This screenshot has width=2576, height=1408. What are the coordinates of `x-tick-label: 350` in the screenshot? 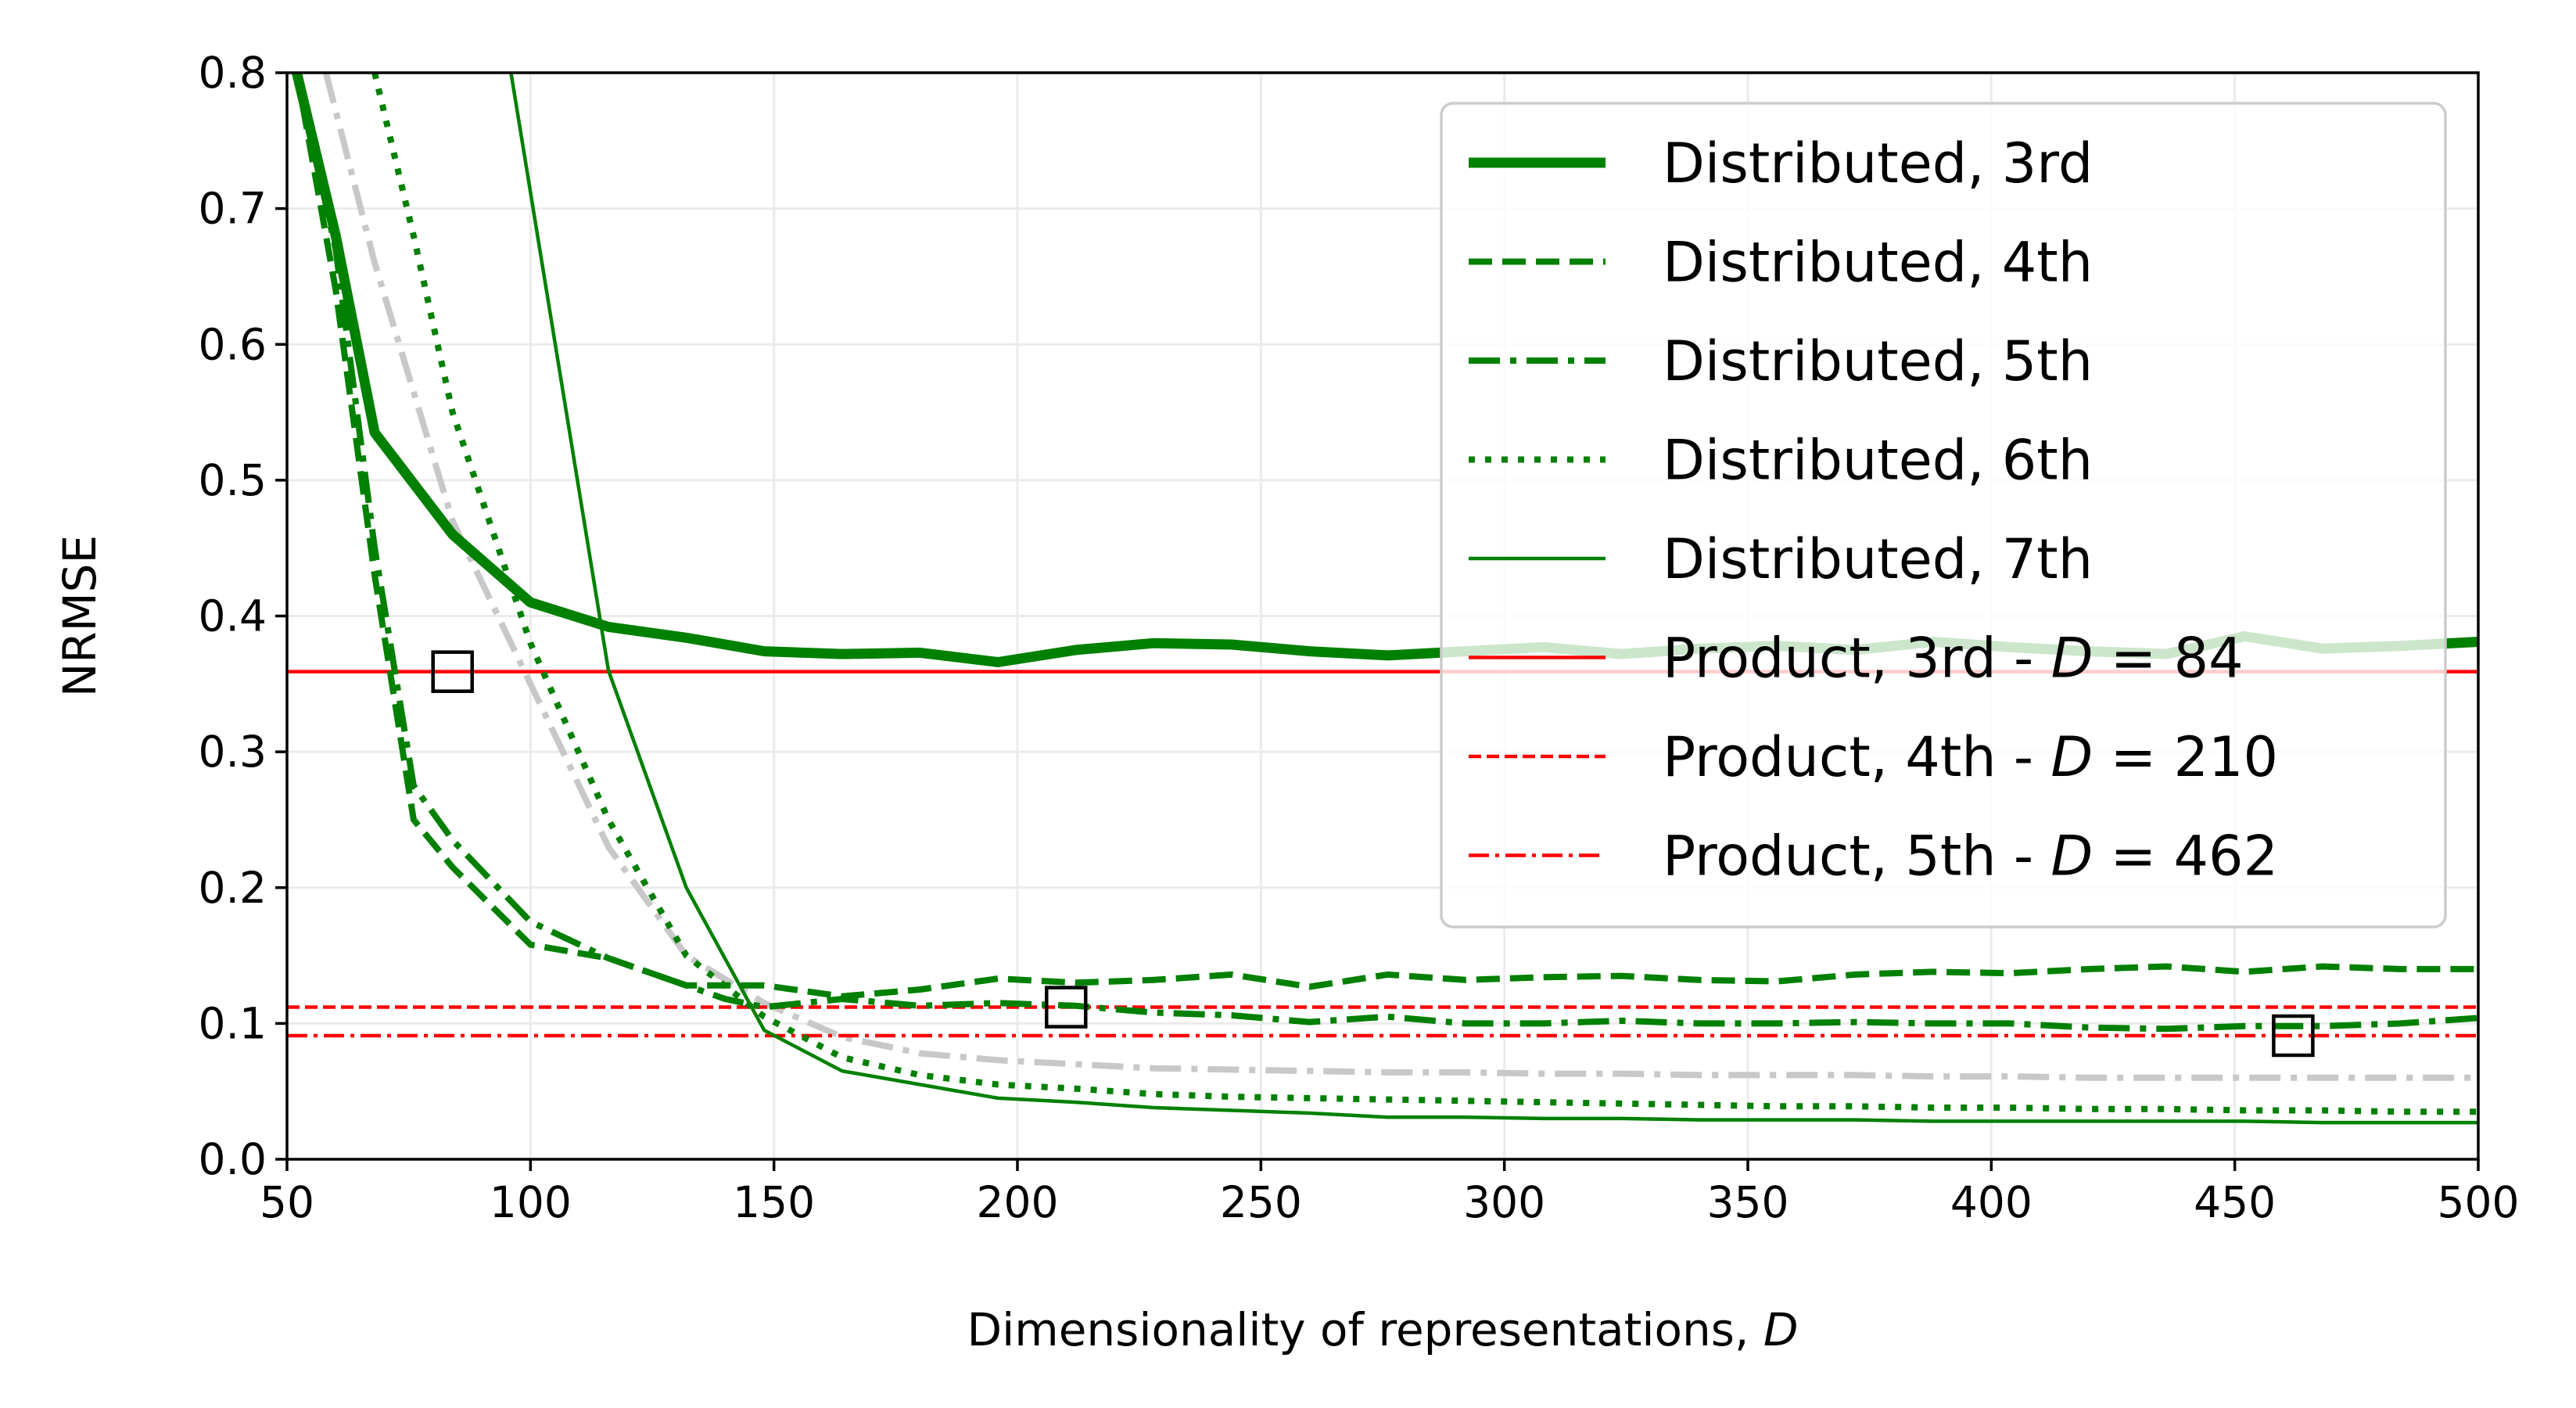 It's located at (1748, 1202).